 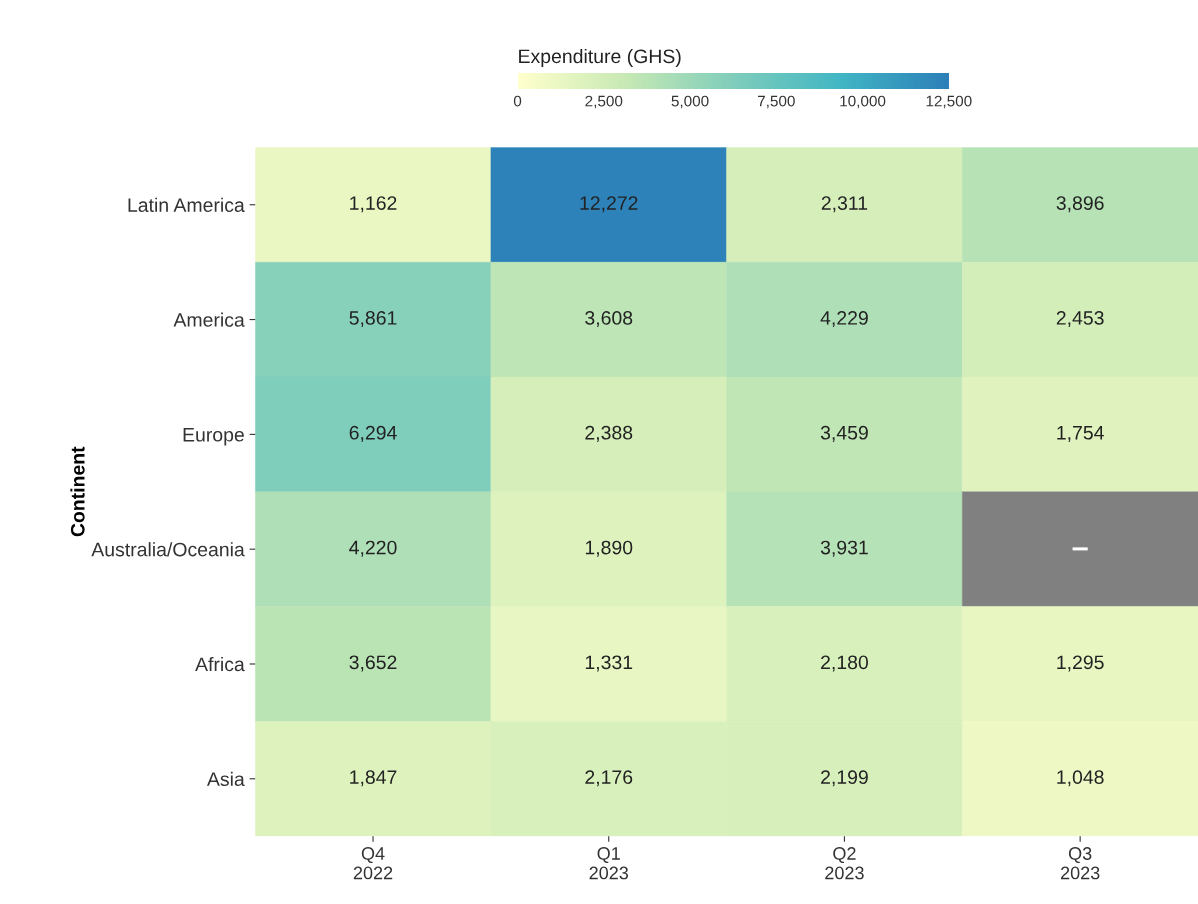 What do you see at coordinates (213, 437) in the screenshot?
I see `y-tick-label: Europe` at bounding box center [213, 437].